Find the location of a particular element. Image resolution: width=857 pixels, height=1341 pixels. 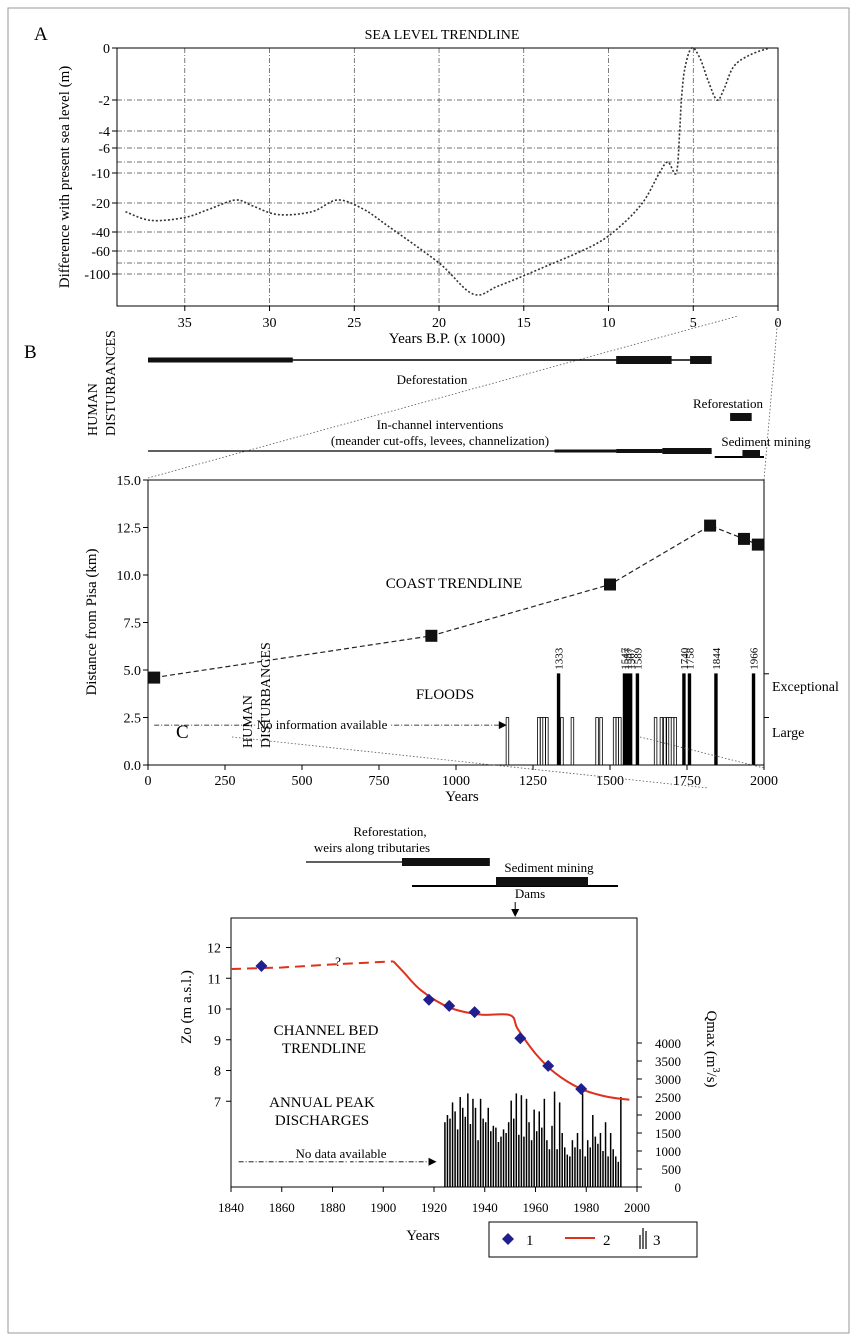

panel-c-xtick-label: 2000 is located at coordinates (637, 1207).